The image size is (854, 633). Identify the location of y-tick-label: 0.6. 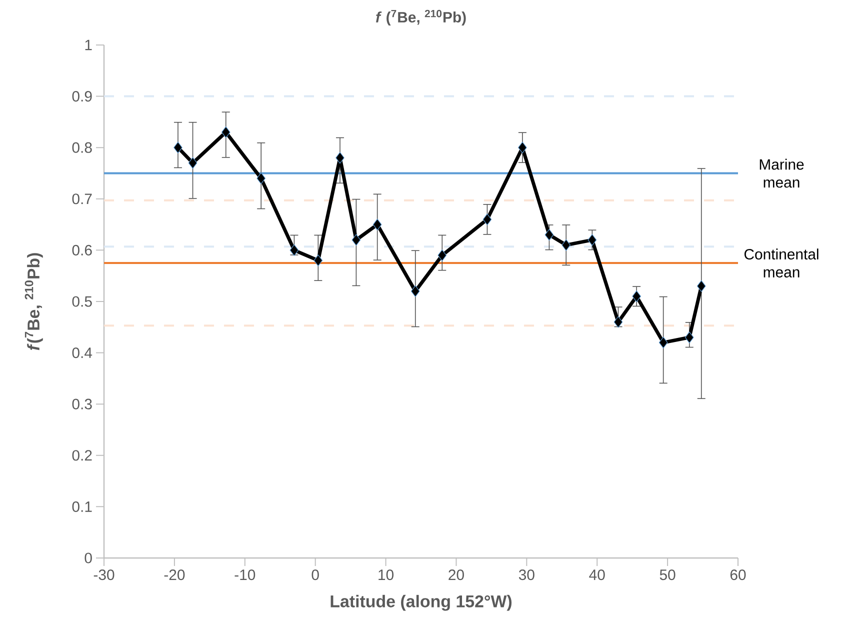
(82, 250).